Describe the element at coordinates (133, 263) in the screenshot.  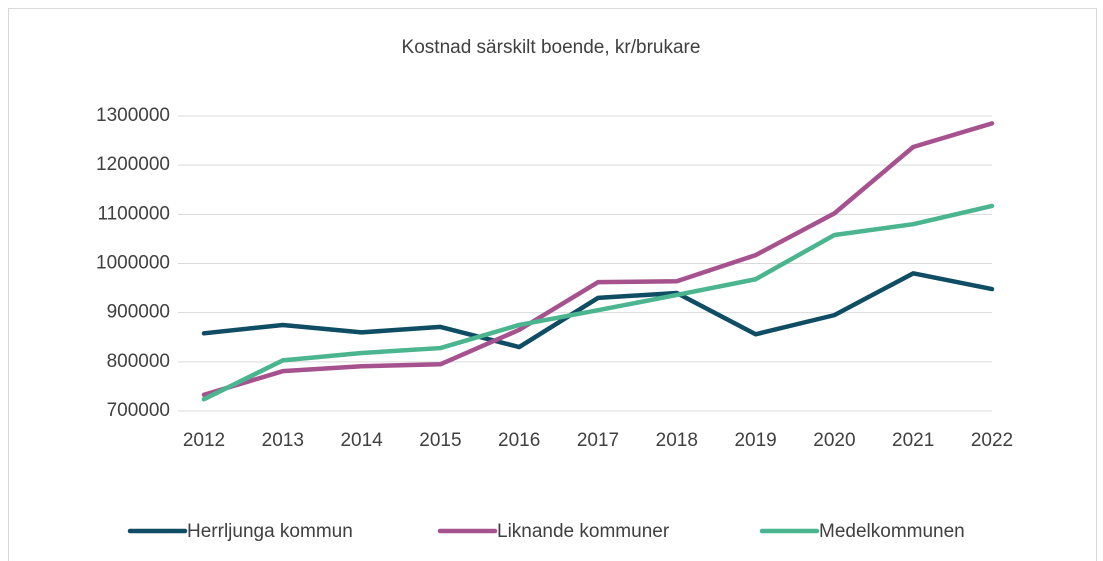
I see `y-tick-label: 1000000` at that location.